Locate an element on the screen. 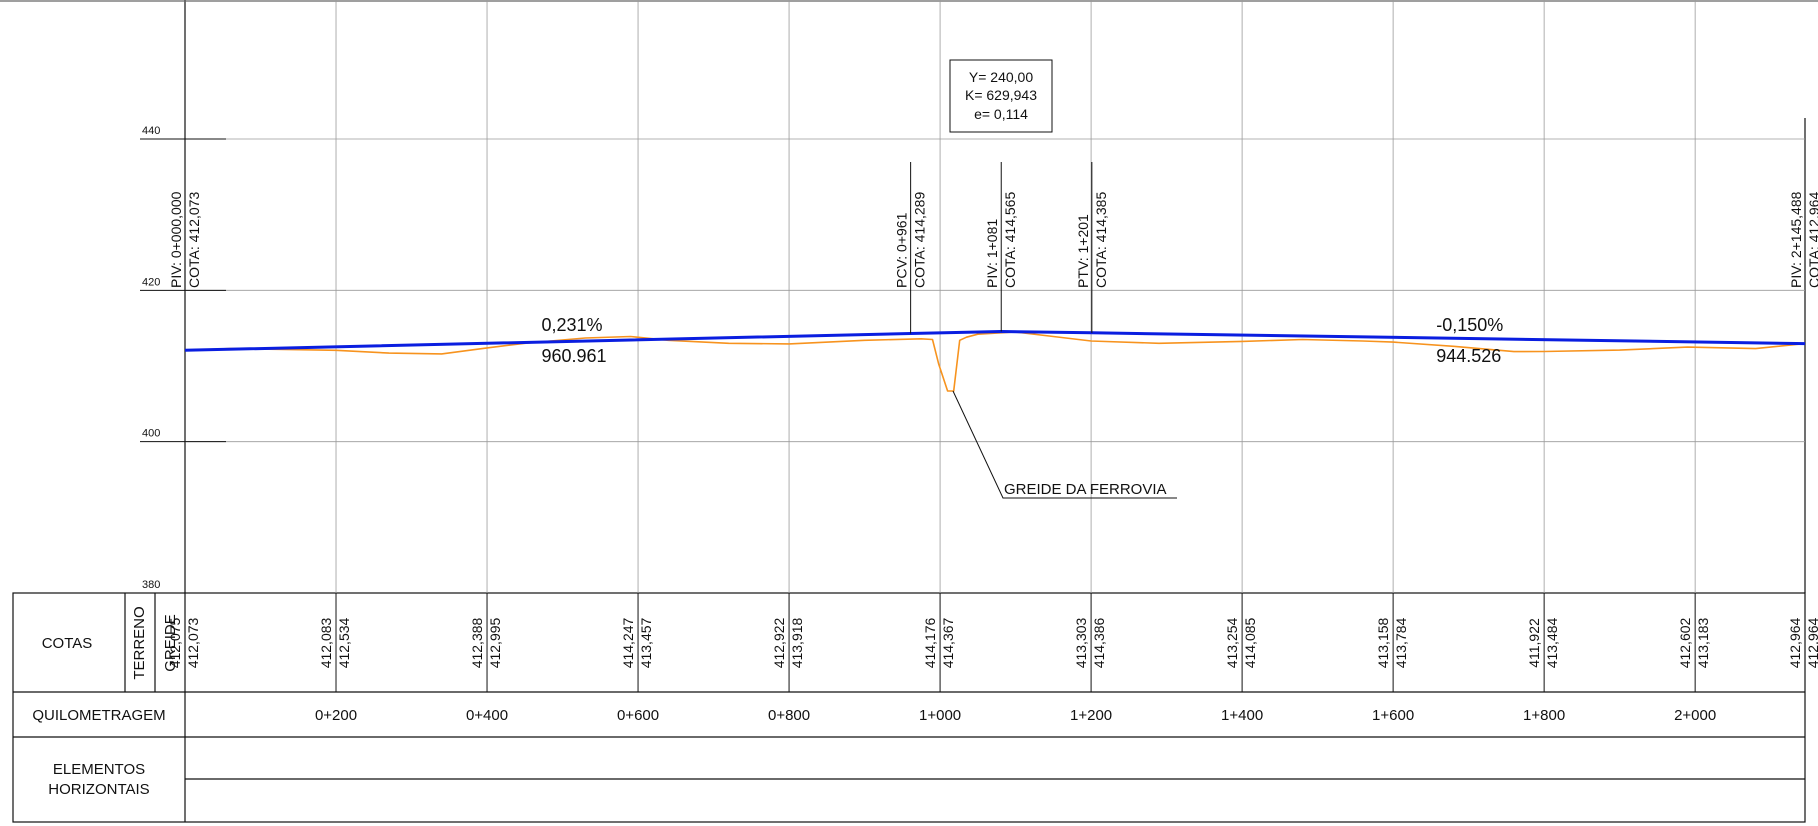 The image size is (1818, 826). cota-terreno: 414,247 is located at coordinates (628, 642).